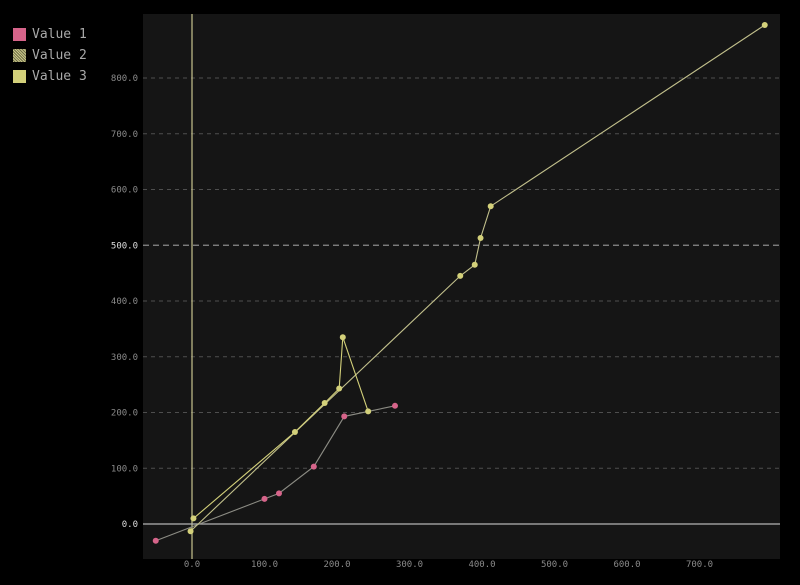  What do you see at coordinates (192, 565) in the screenshot?
I see `x-tick-label: 0.0` at bounding box center [192, 565].